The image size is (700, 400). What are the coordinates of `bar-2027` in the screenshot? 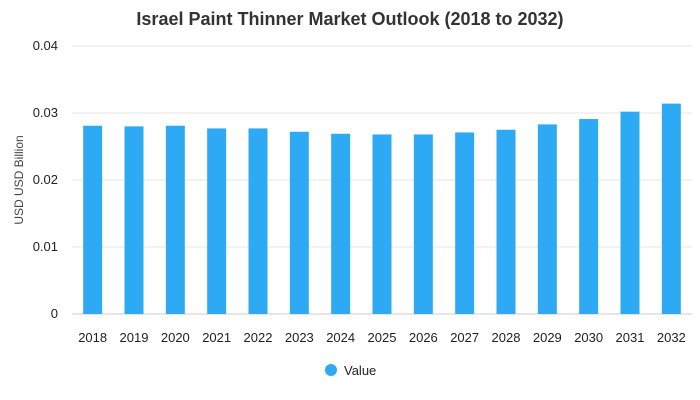 It's located at (465, 223).